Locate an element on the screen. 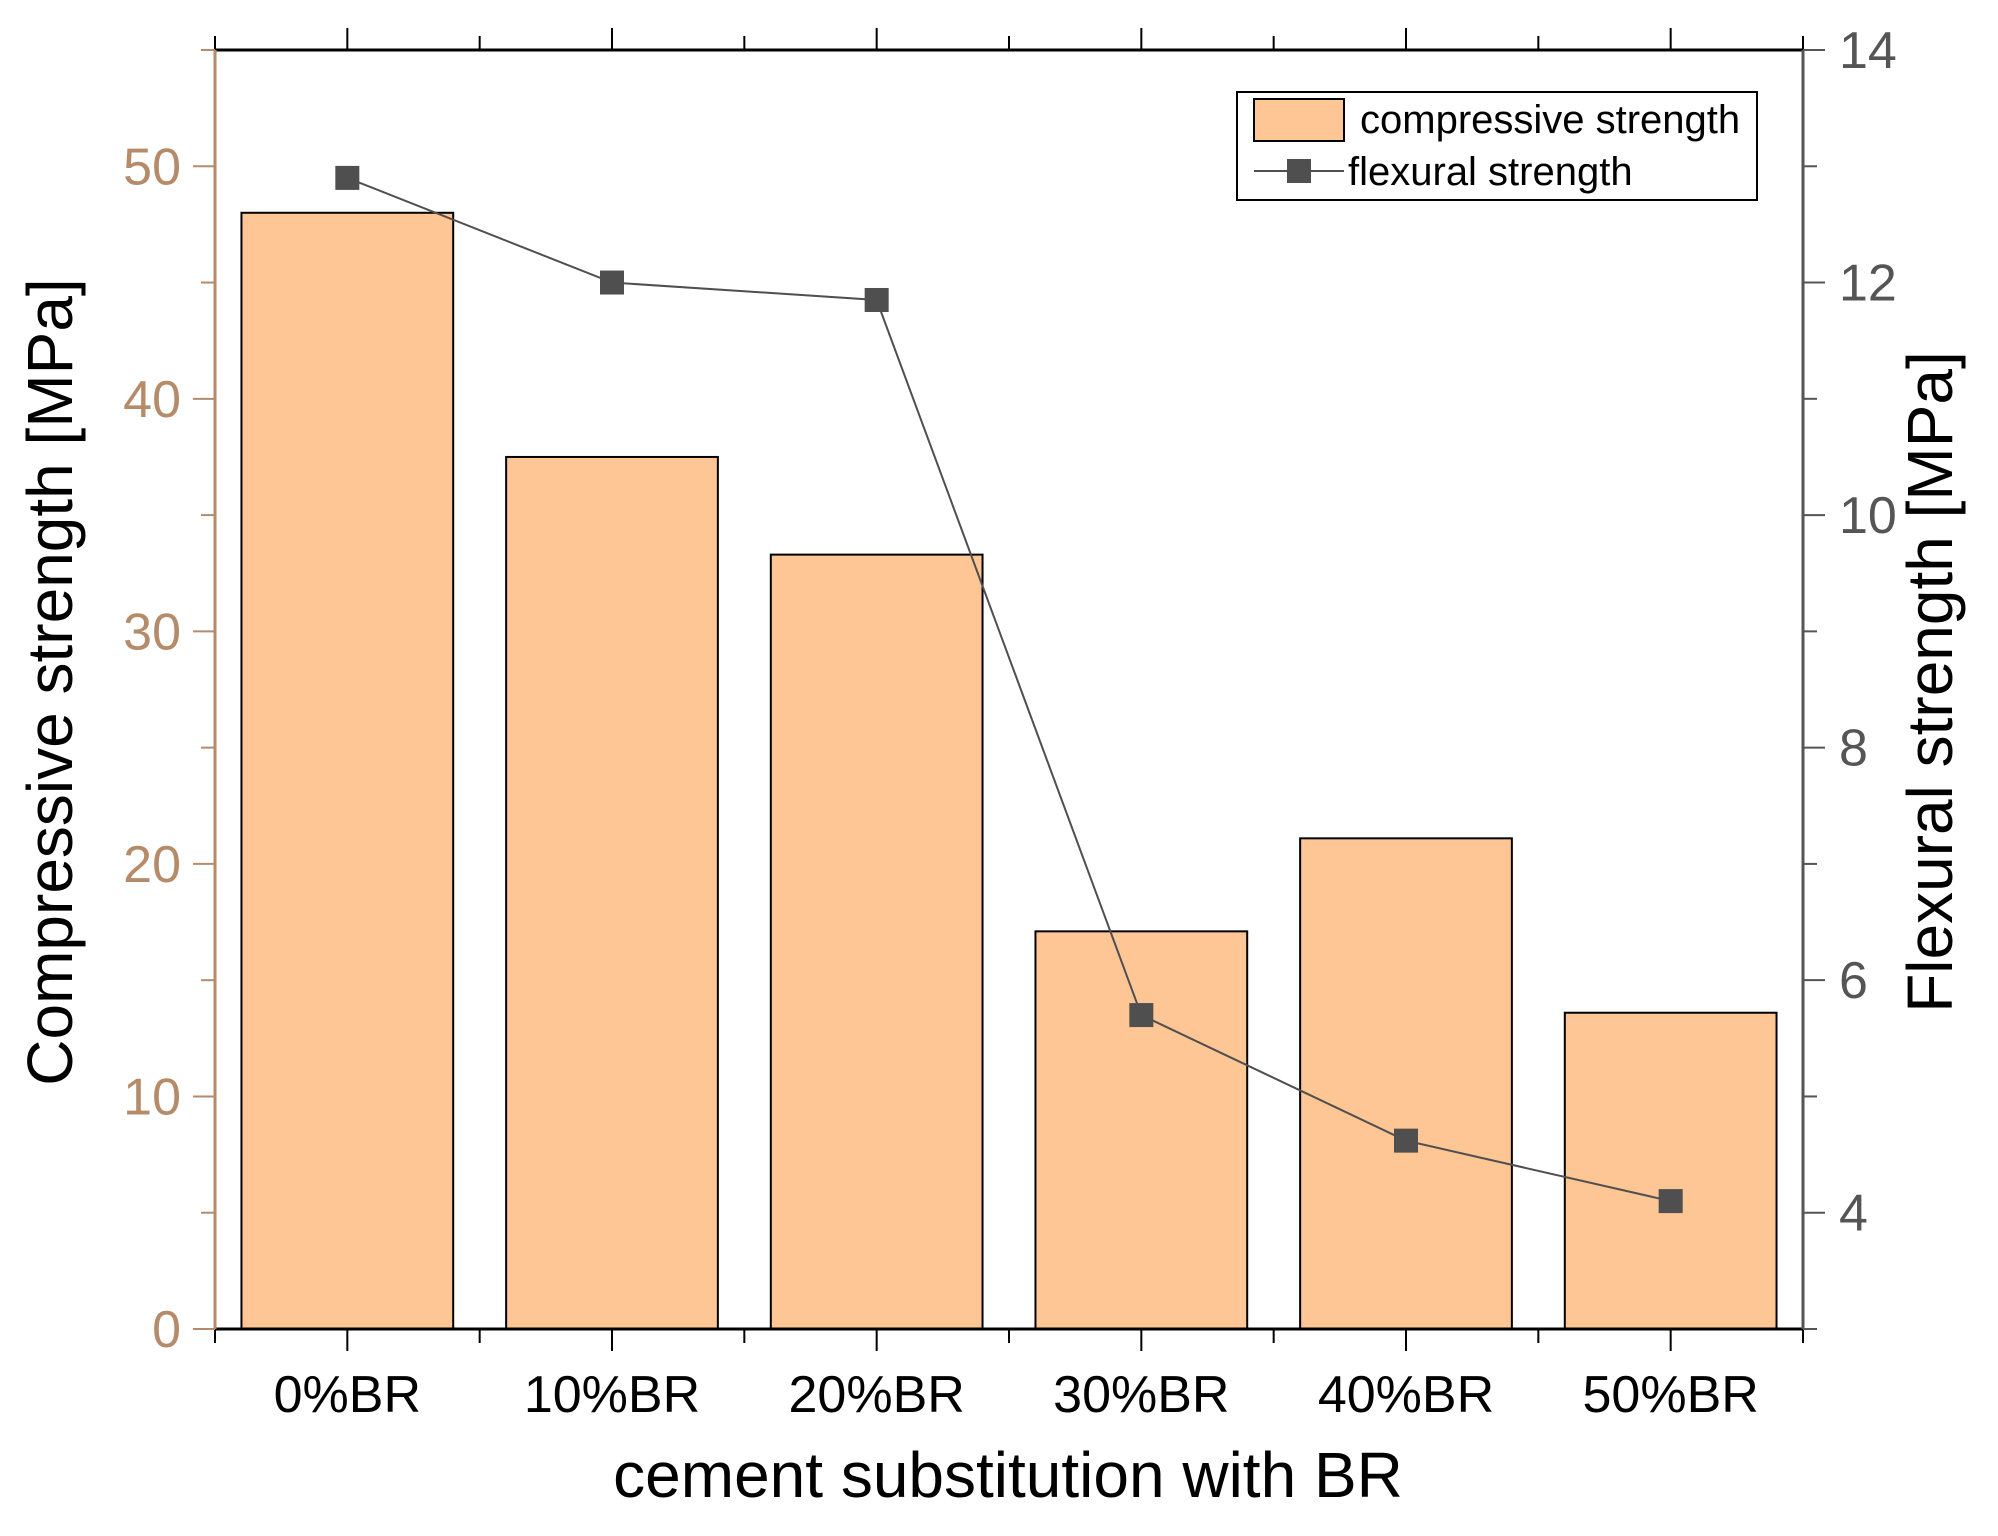 The width and height of the screenshot is (1998, 1536). flexural-marker-40pctbr is located at coordinates (1406, 1140).